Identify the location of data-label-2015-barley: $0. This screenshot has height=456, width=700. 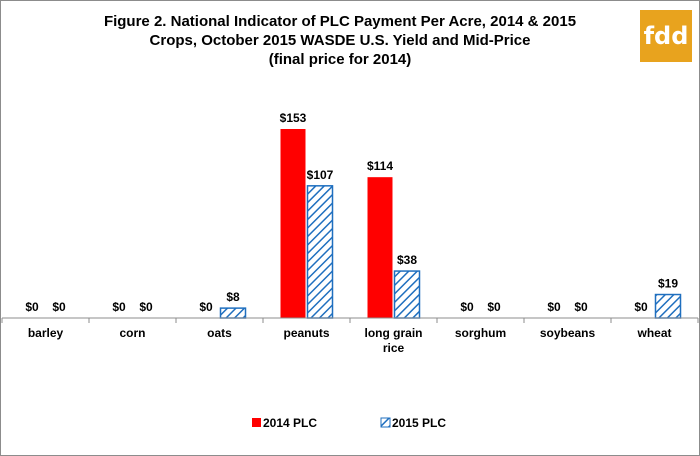
(59, 307).